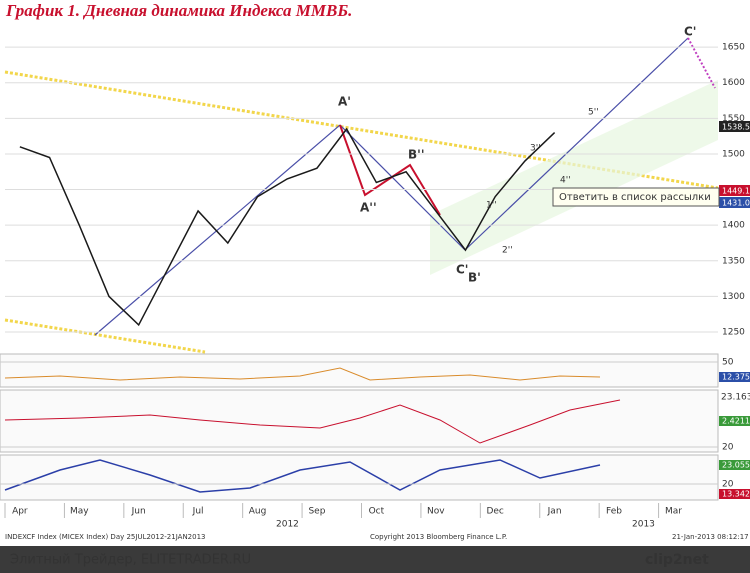 The width and height of the screenshot is (750, 573). What do you see at coordinates (344, 102) in the screenshot?
I see `annotation: A'` at bounding box center [344, 102].